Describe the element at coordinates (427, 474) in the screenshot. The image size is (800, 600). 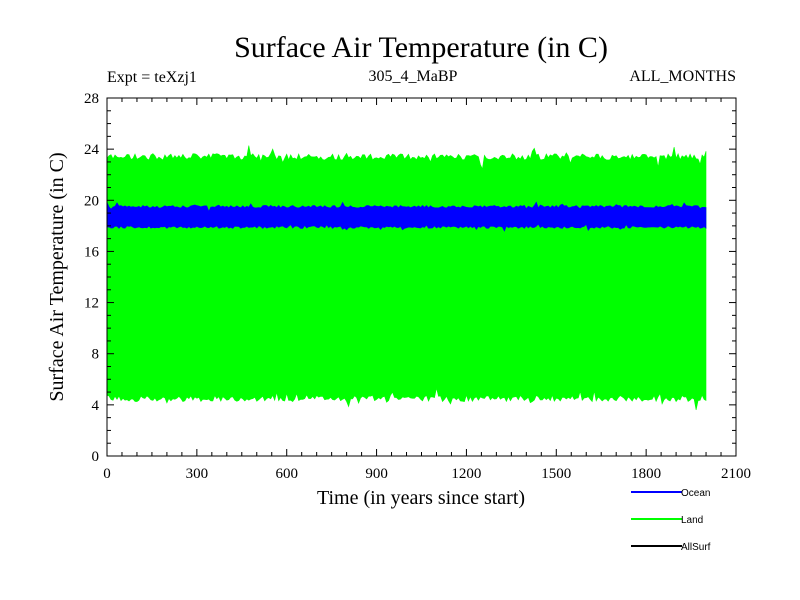
I see `x-tick-labels: 0 300 600 900 1200 1500 1800 2100` at that location.